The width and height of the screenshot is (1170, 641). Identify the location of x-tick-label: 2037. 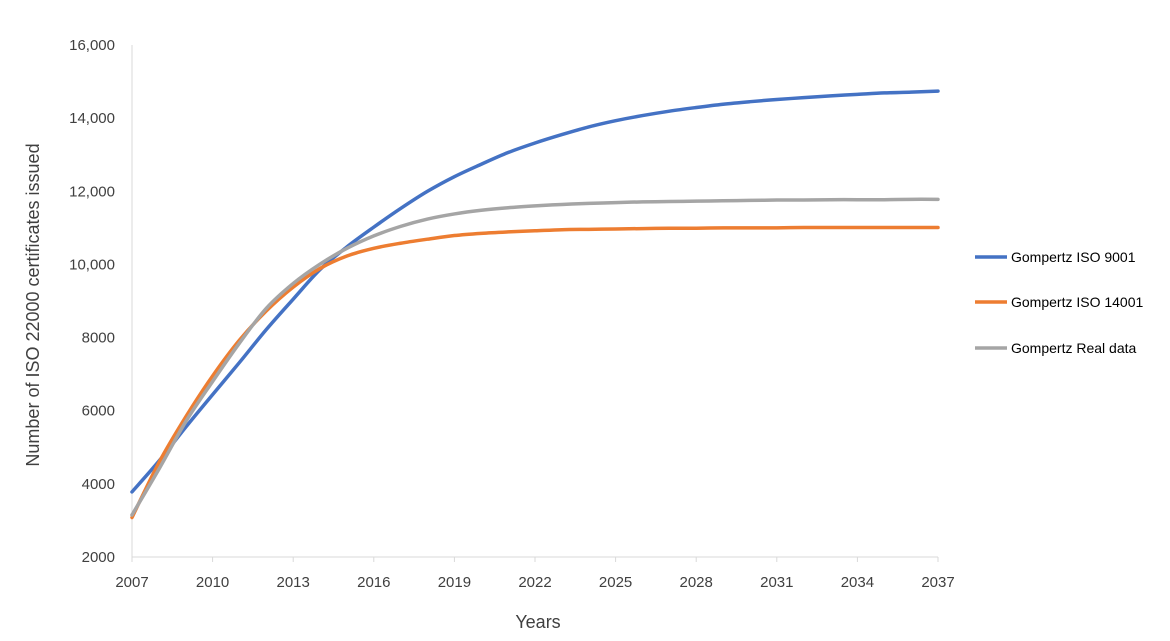
(937, 582).